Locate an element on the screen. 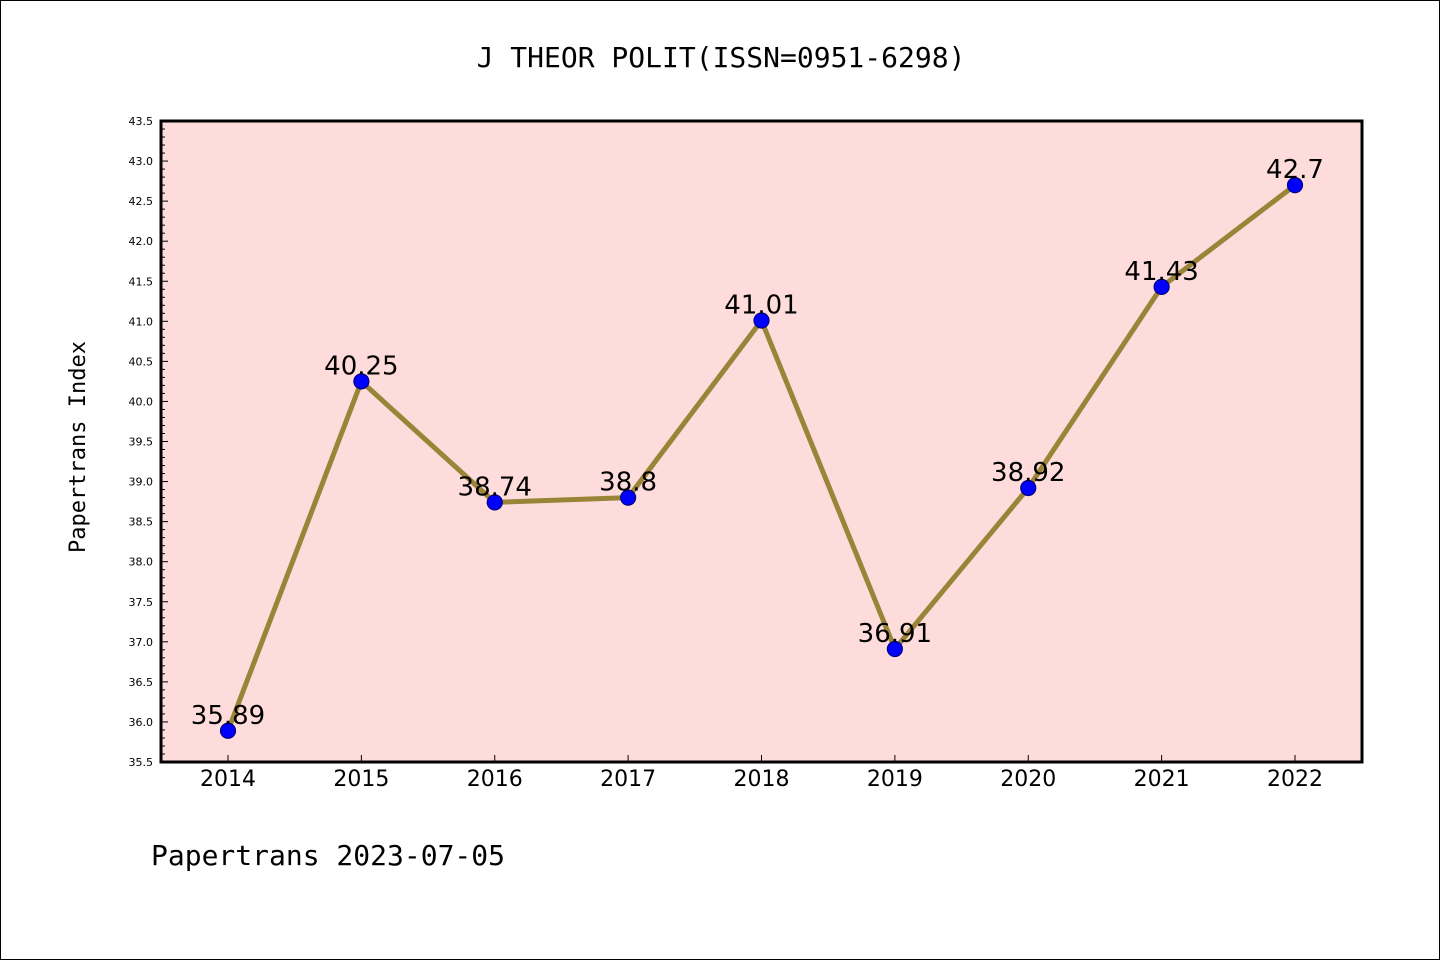 Image resolution: width=1440 pixels, height=961 pixels. data-label: 38.74 is located at coordinates (495, 487).